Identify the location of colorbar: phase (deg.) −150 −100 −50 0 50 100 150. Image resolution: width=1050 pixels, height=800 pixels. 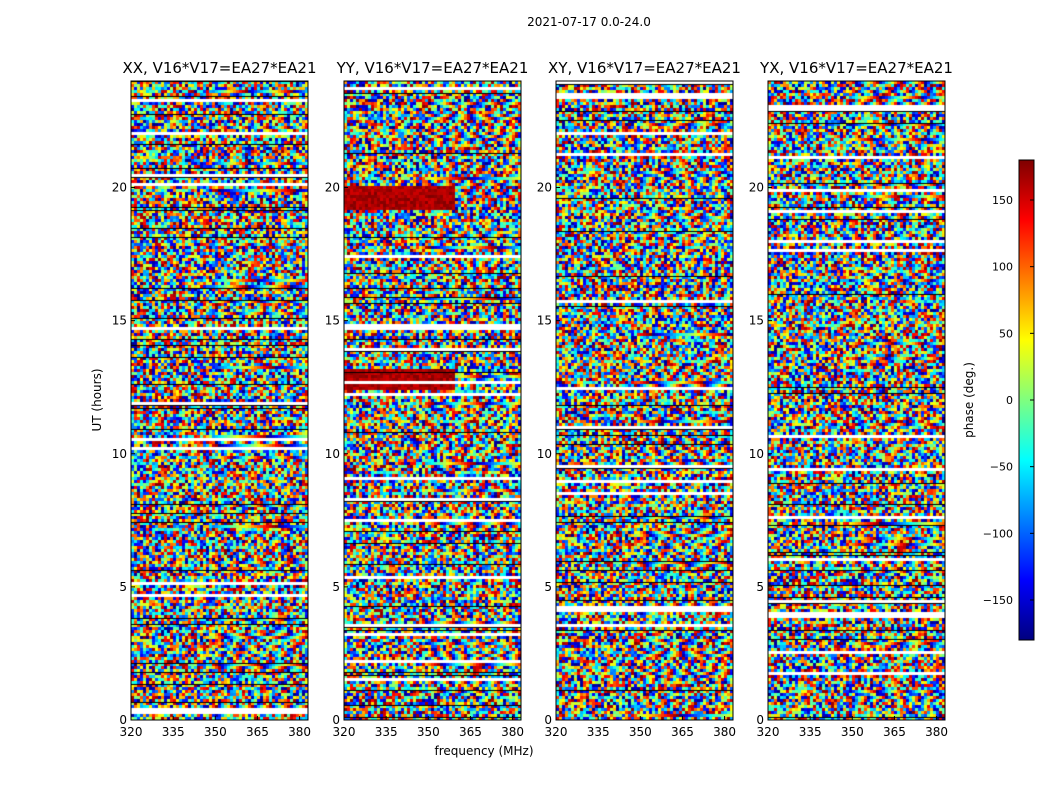
(998, 400).